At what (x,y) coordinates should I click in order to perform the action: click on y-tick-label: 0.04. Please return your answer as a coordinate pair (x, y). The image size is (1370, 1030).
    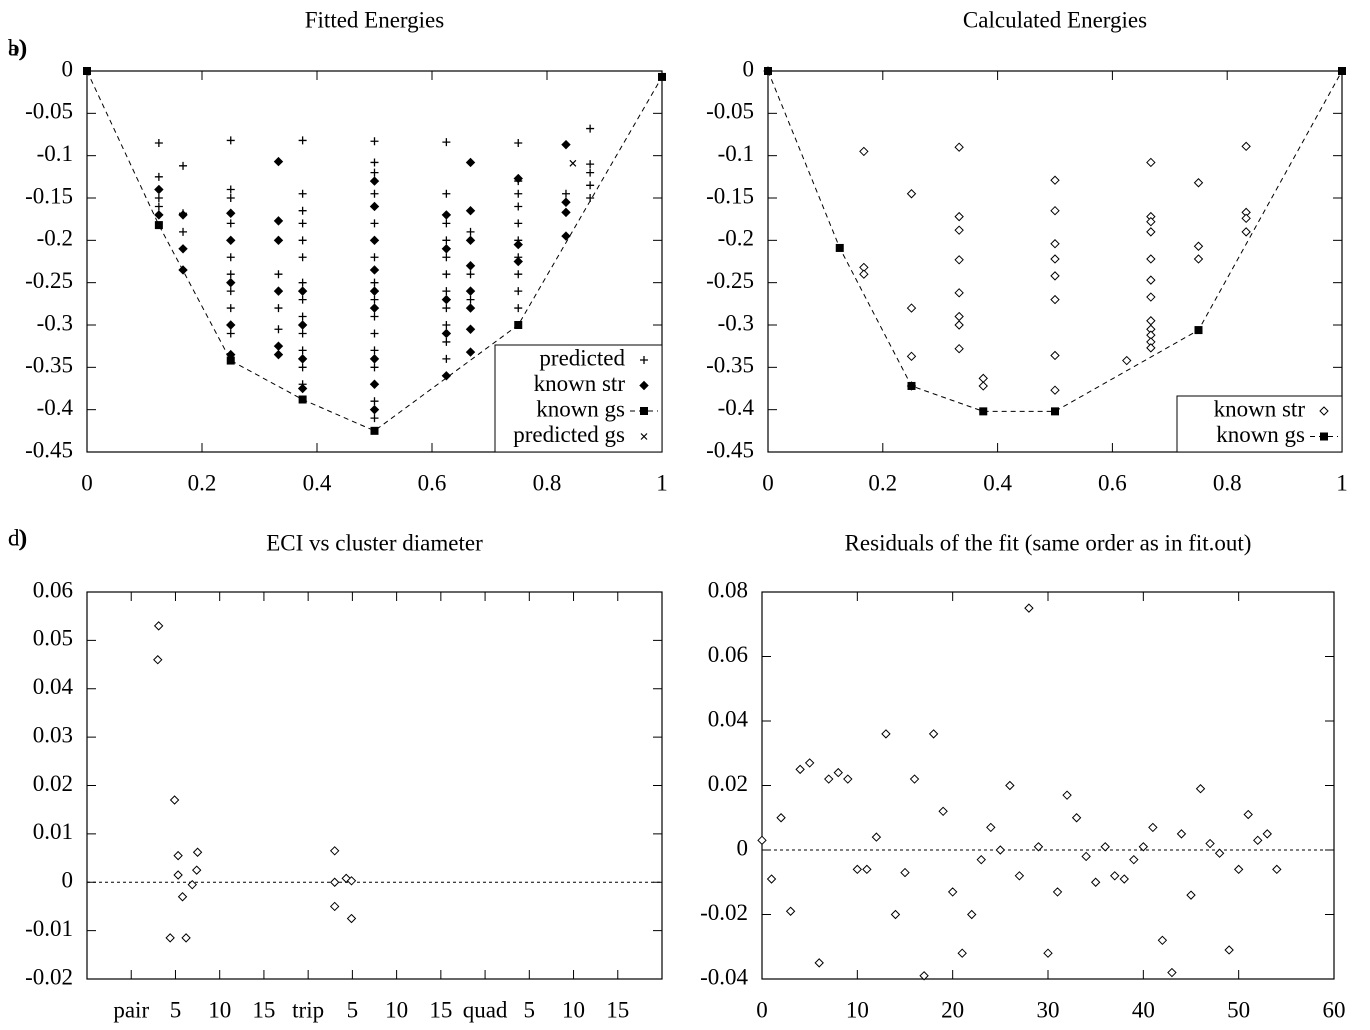
    Looking at the image, I should click on (728, 718).